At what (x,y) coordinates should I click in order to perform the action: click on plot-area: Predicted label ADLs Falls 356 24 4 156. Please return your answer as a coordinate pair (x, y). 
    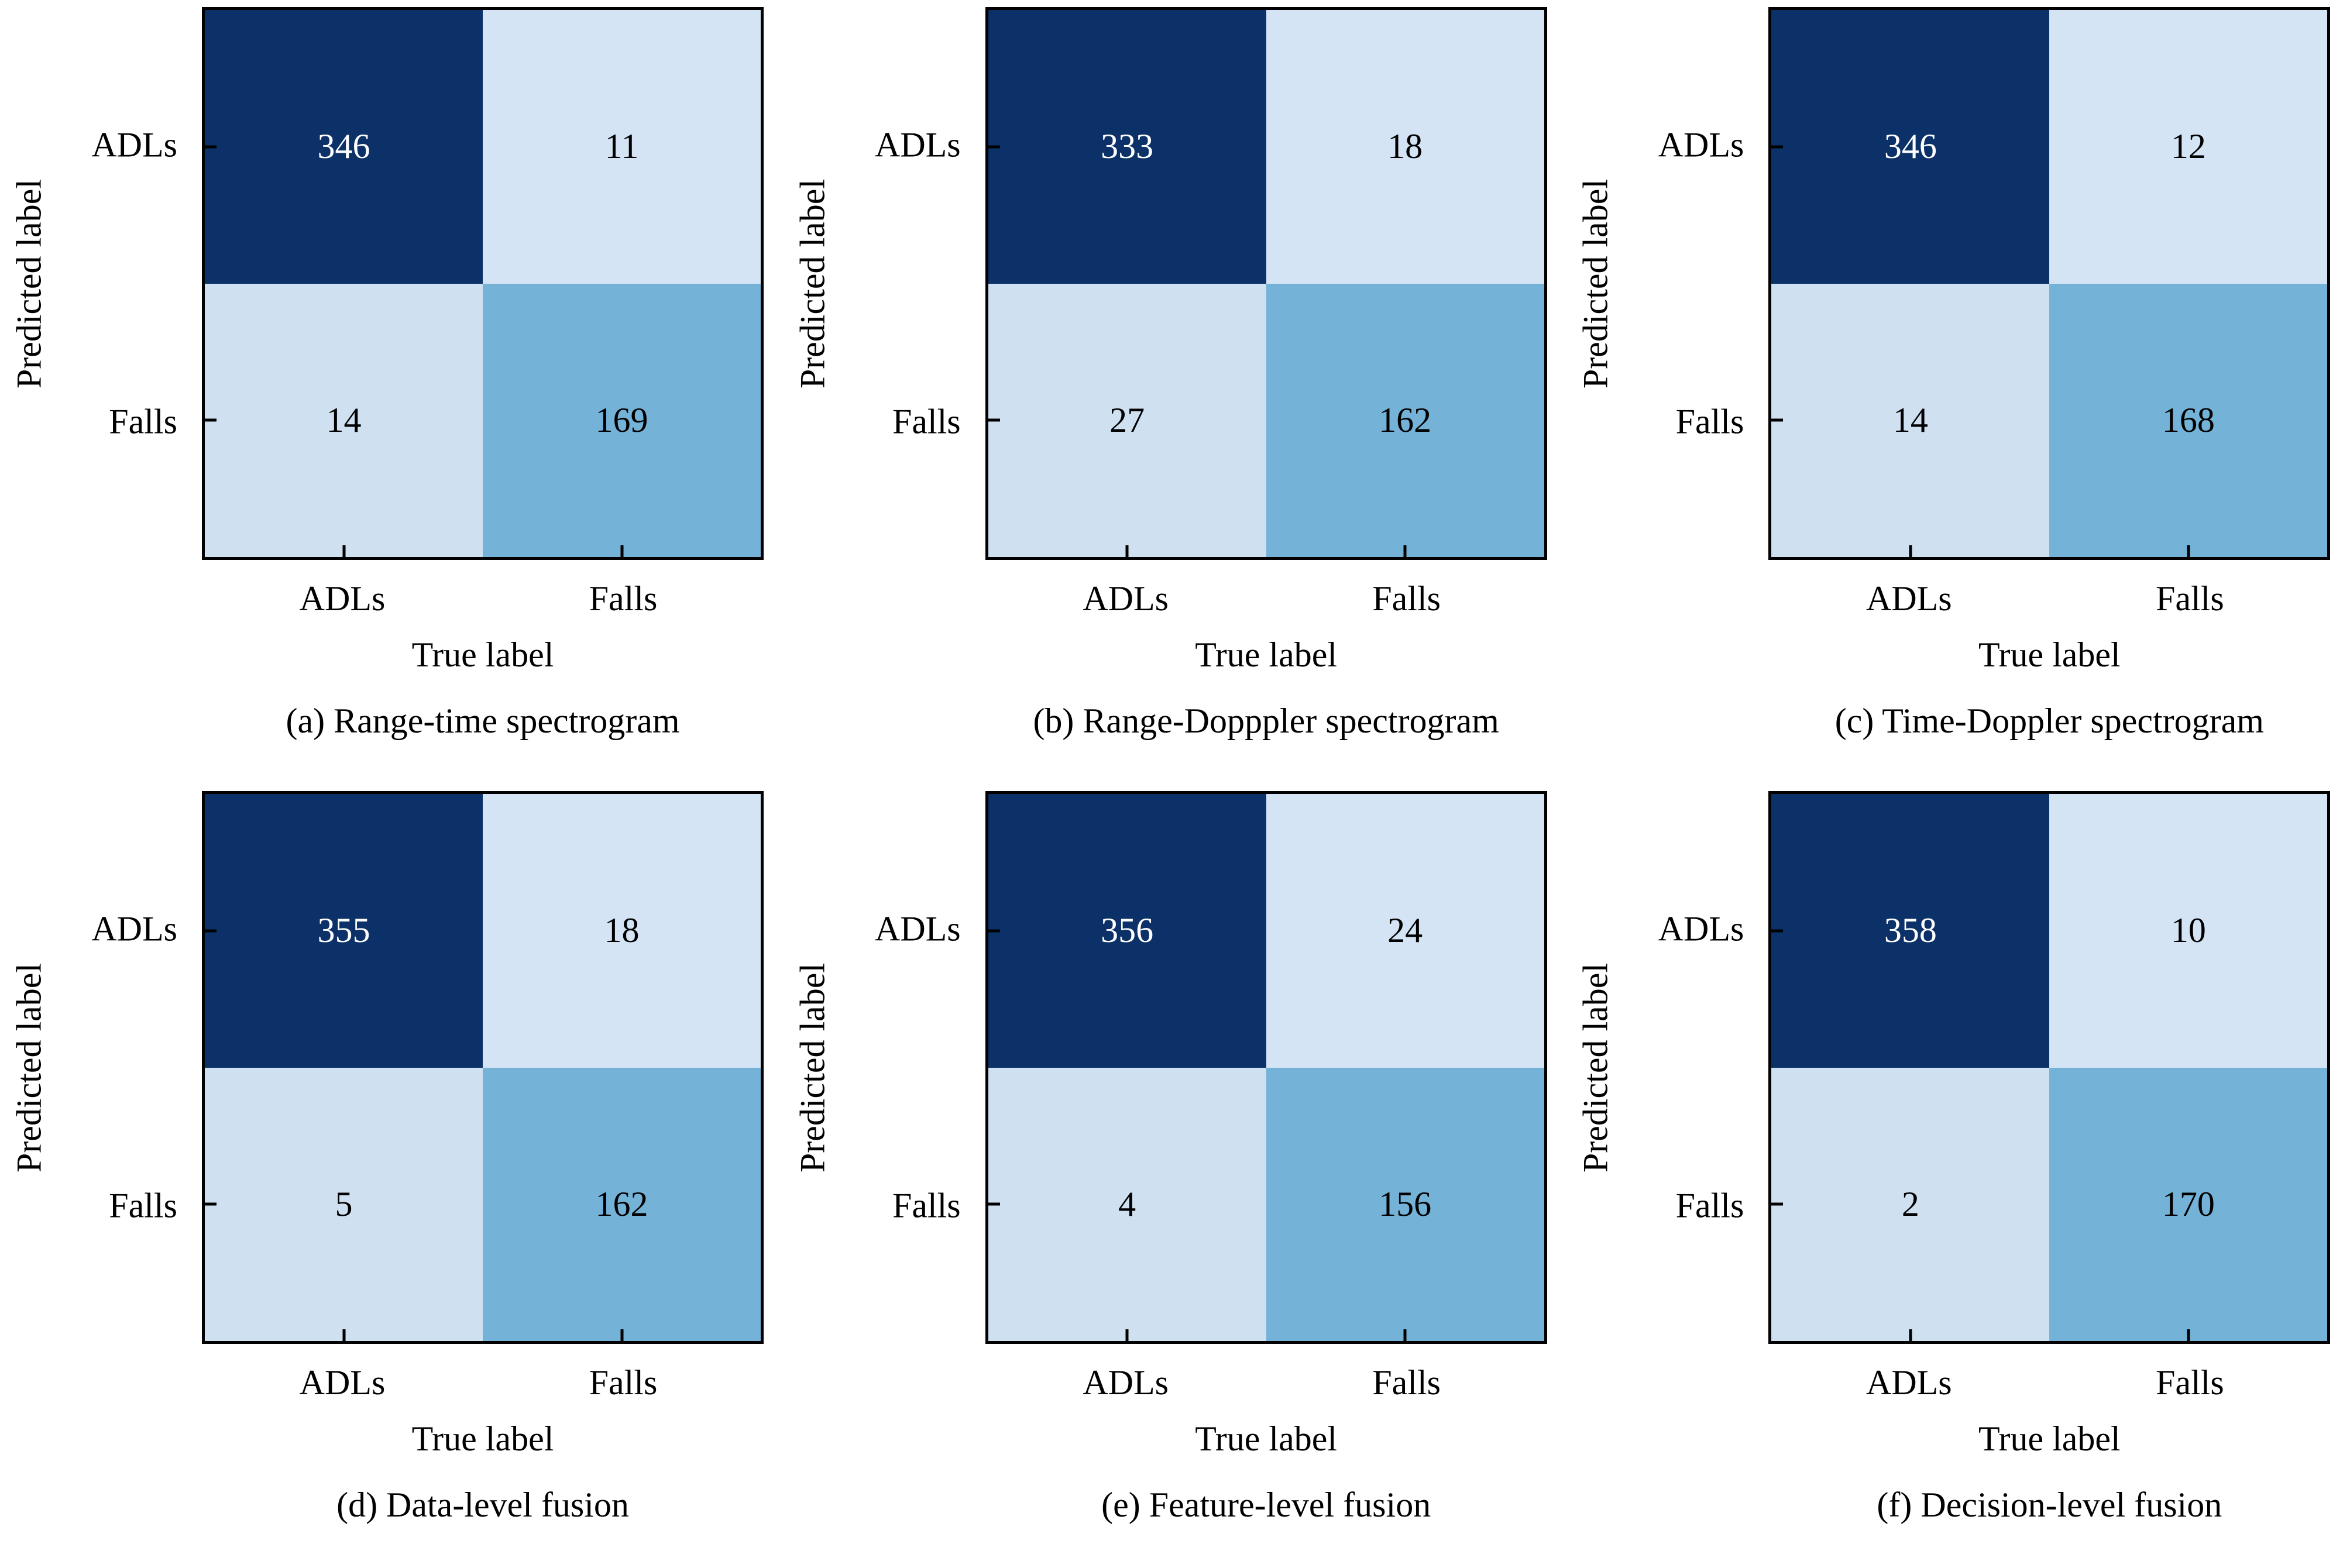
    Looking at the image, I should click on (1175, 1067).